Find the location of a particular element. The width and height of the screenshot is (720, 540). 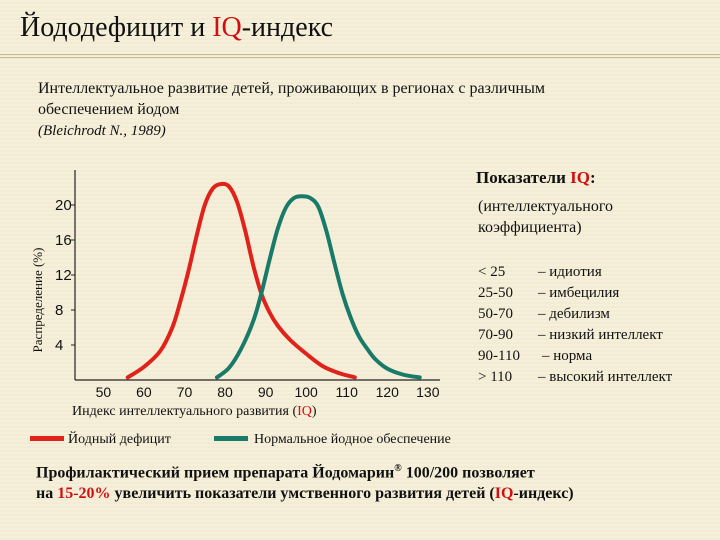

y-tick-label: 8 is located at coordinates (59, 310).